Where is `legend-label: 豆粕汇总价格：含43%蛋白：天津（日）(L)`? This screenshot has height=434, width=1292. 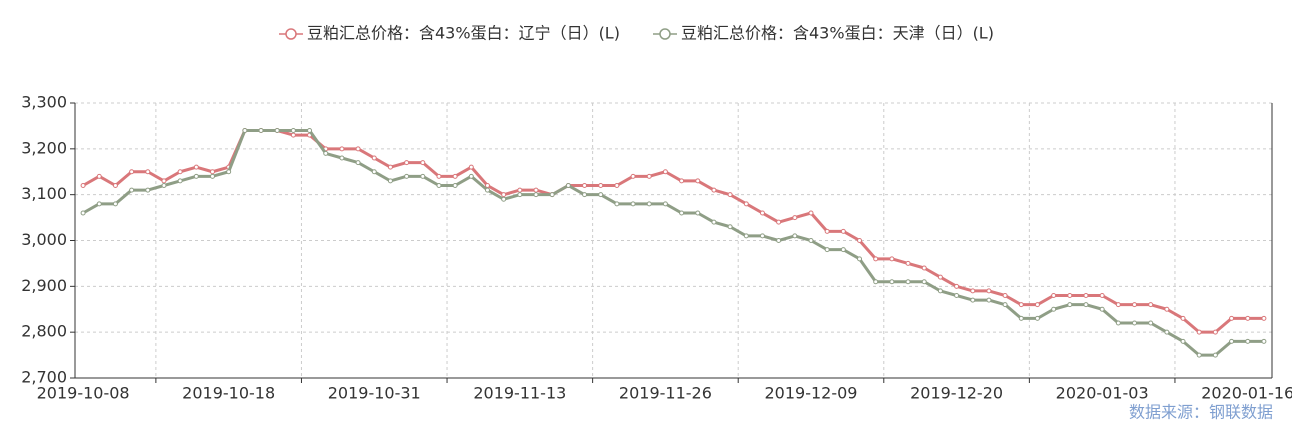
legend-label: 豆粕汇总价格：含43%蛋白：天津（日）(L) is located at coordinates (837, 33).